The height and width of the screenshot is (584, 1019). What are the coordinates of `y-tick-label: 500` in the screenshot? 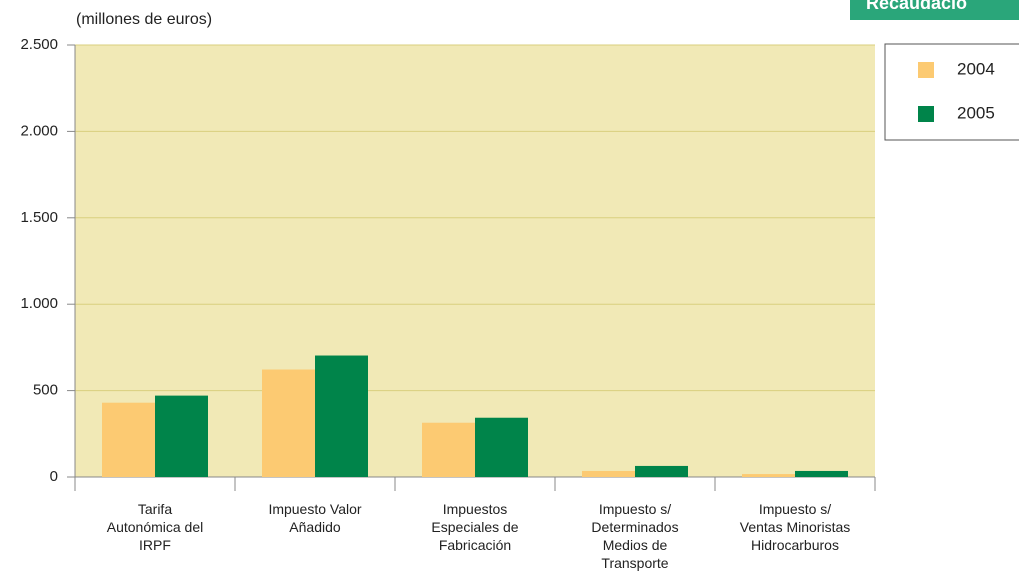 It's located at (45, 390).